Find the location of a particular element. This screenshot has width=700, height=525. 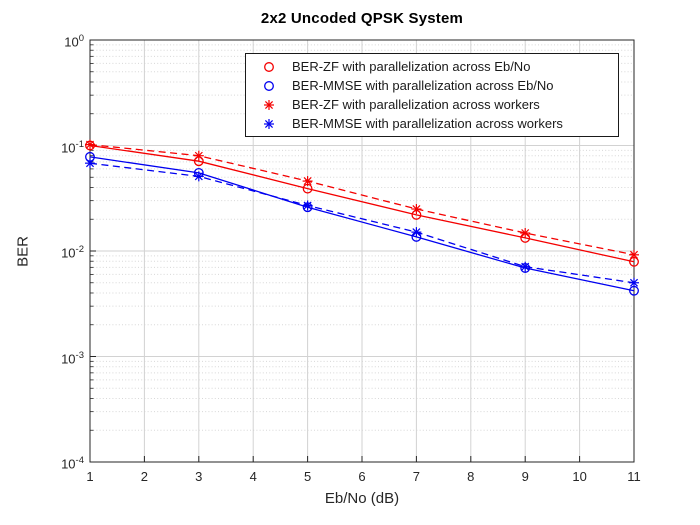

x-tick-label: 9 is located at coordinates (525, 476).